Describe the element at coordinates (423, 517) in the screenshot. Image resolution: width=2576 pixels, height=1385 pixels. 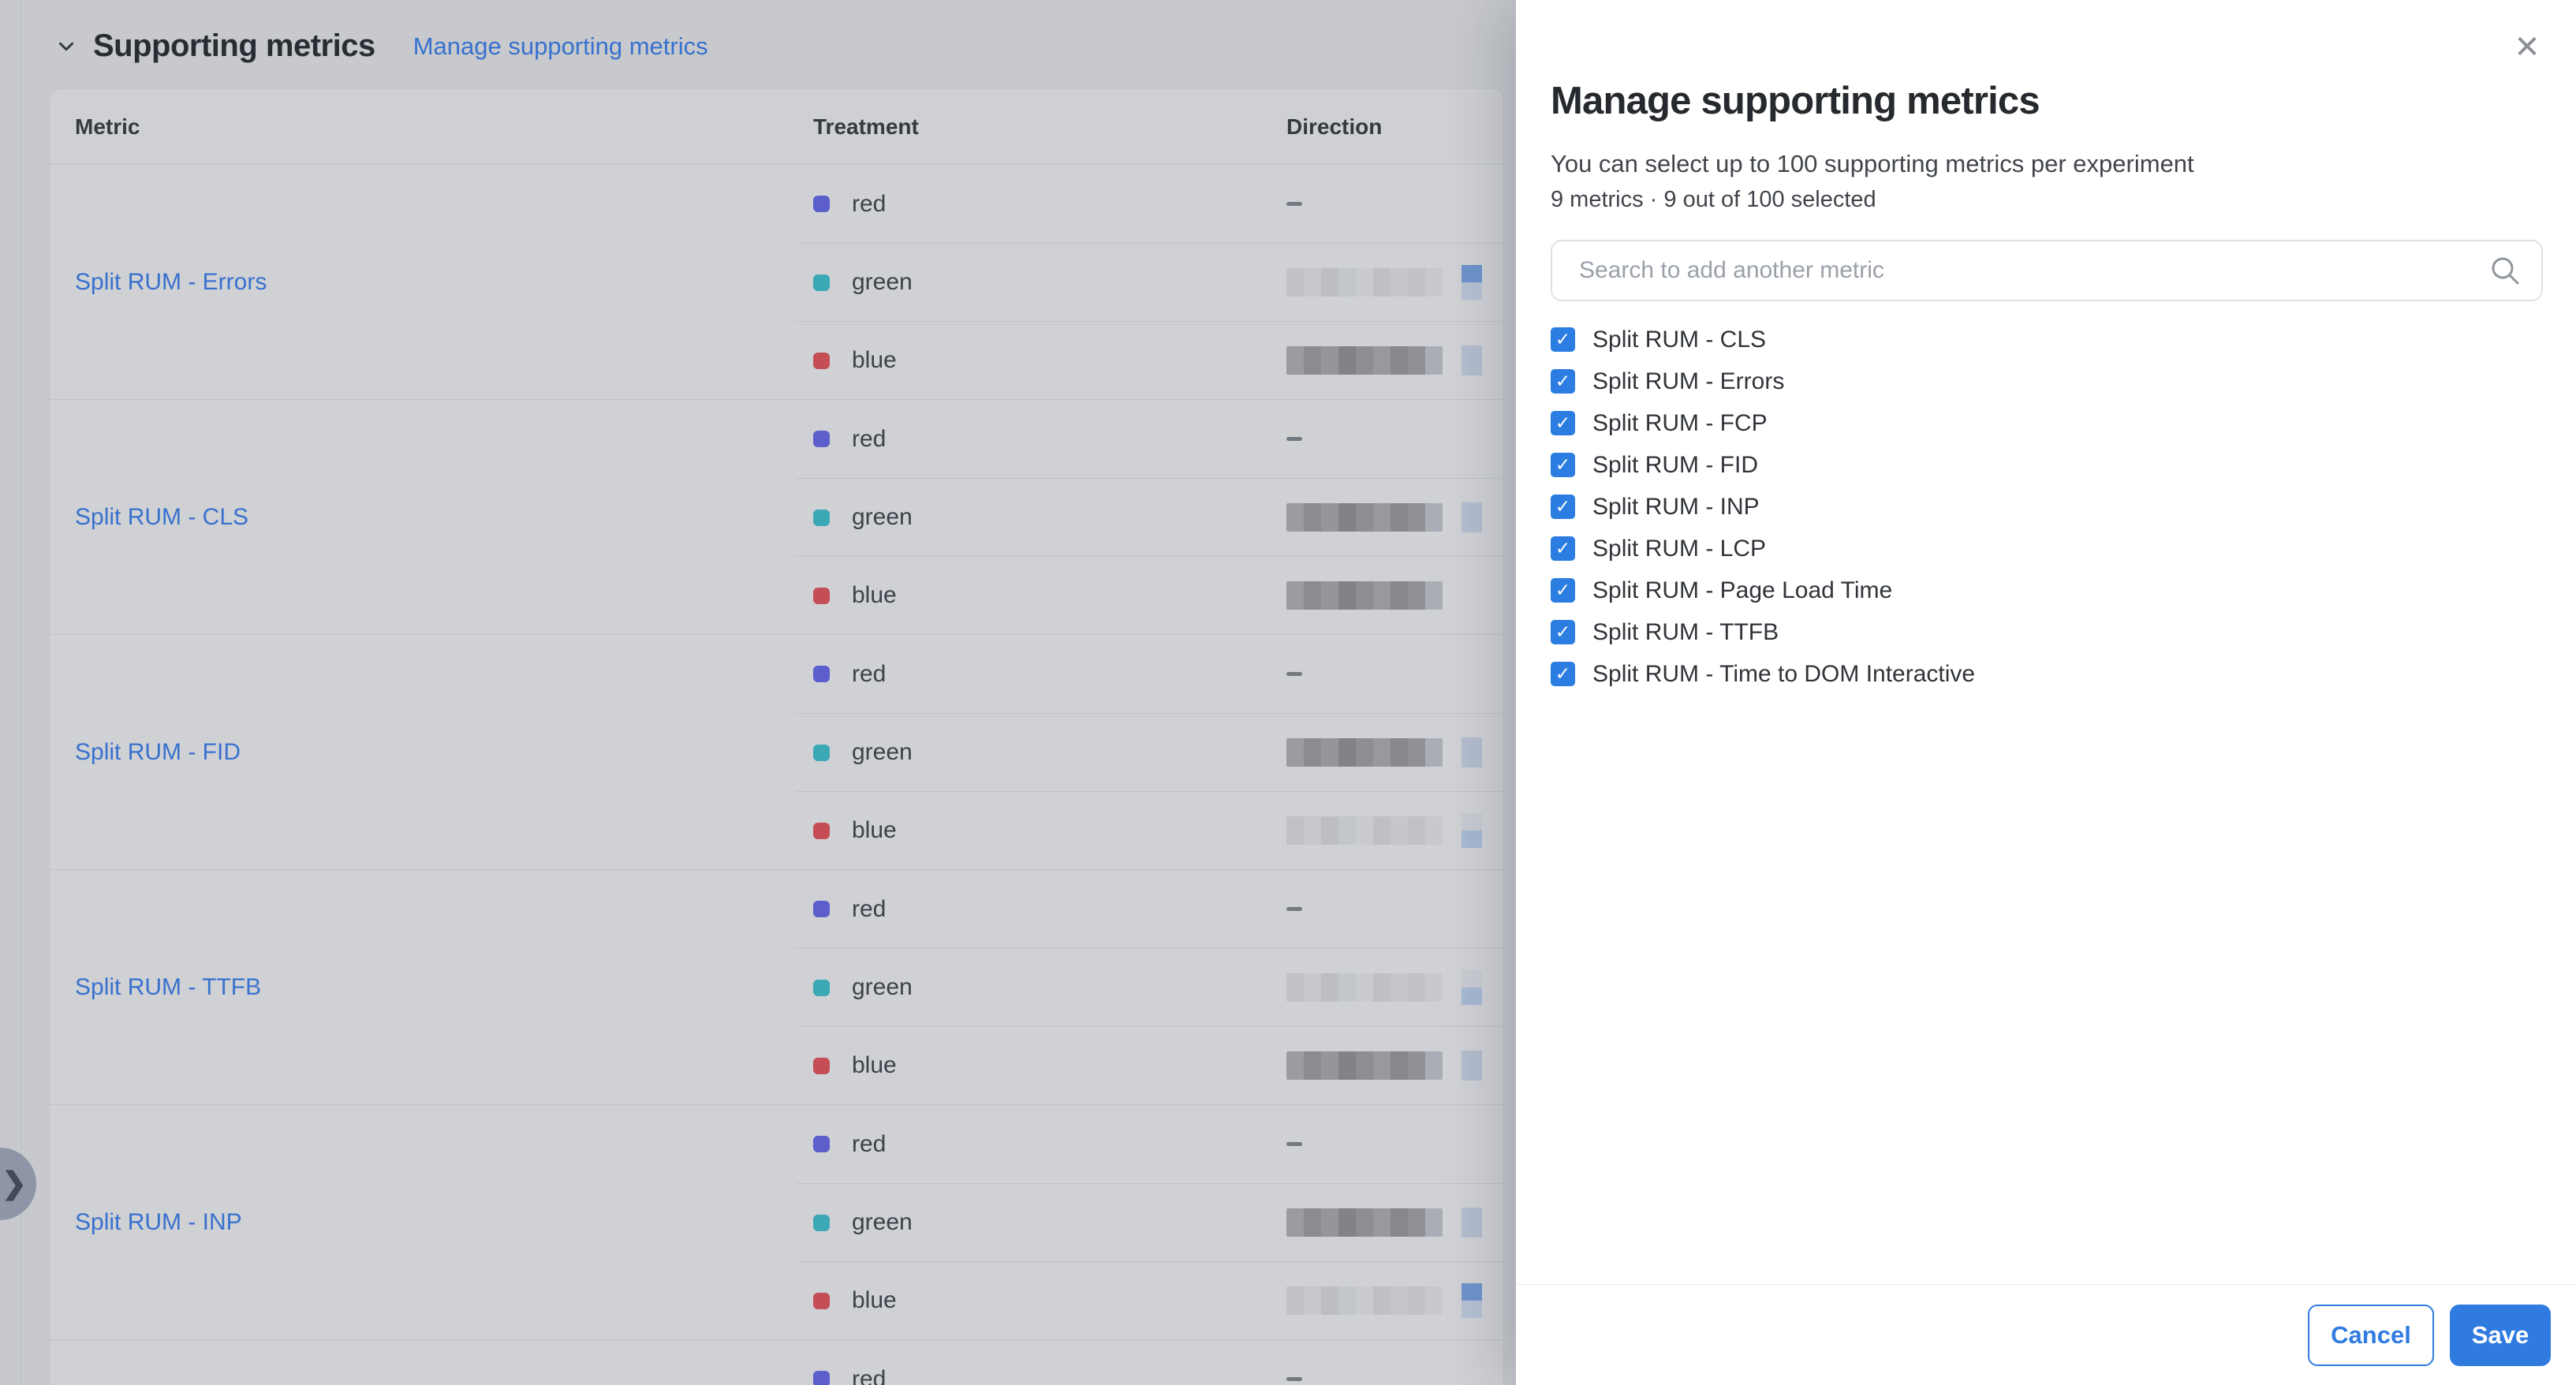
I see `metric-cell: Split RUM - CLS` at that location.